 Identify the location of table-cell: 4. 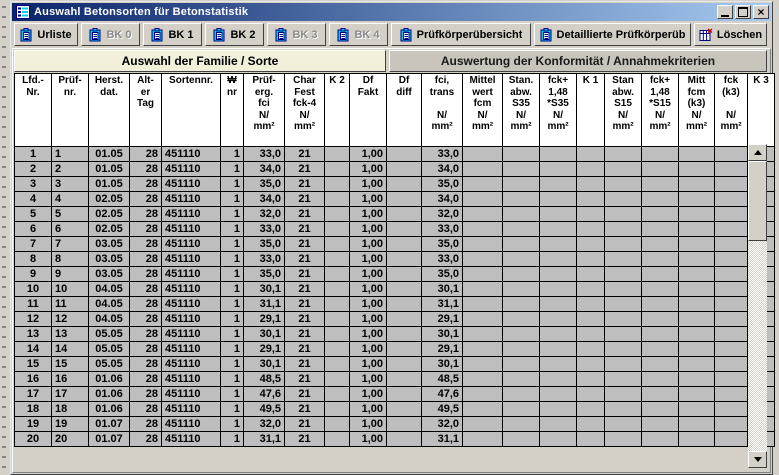
(70, 199).